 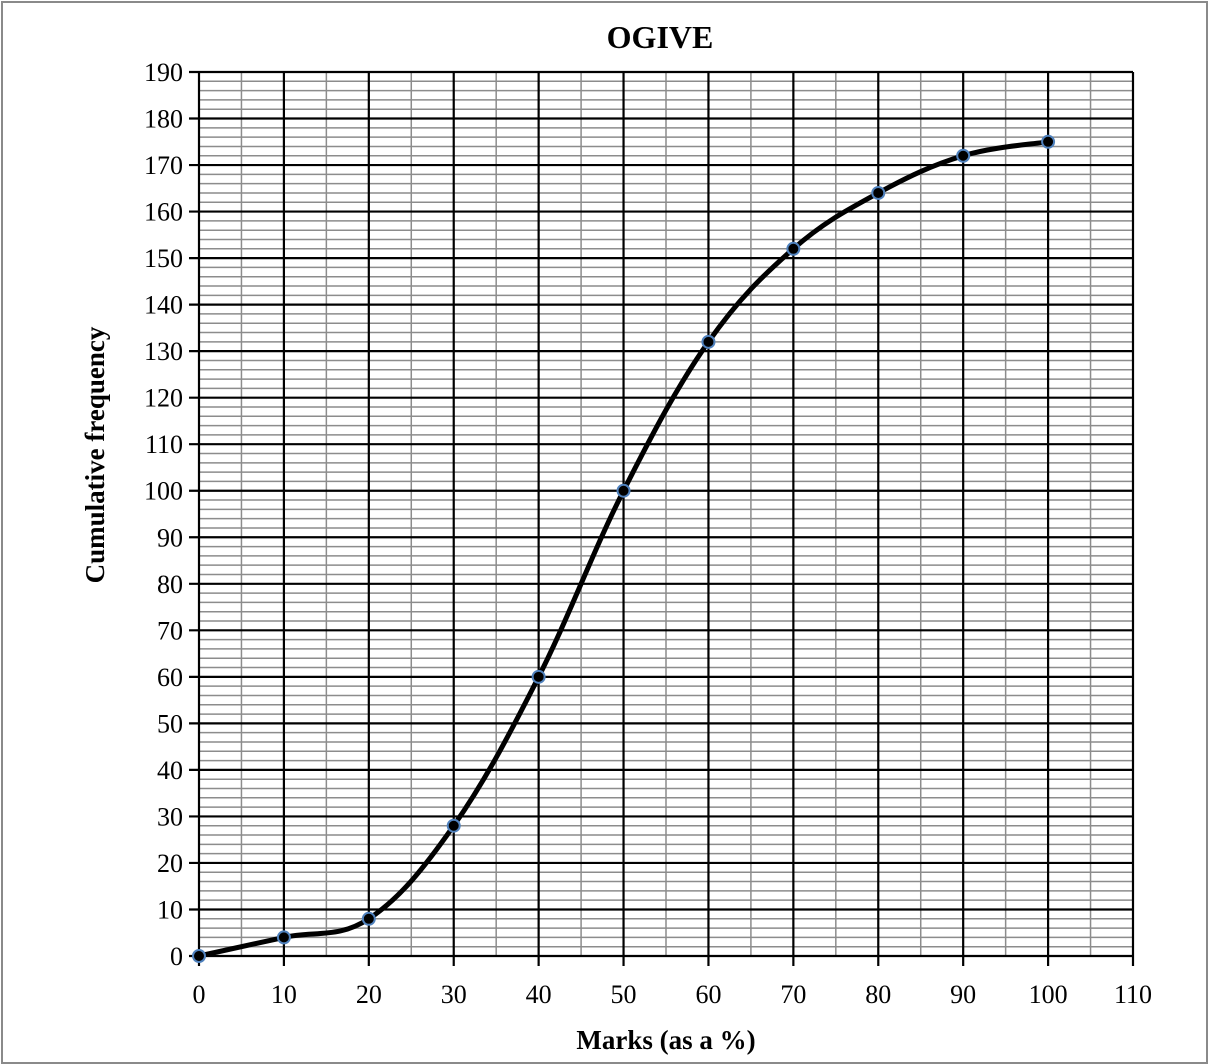 I want to click on y-tick-label: 30, so click(x=170, y=816).